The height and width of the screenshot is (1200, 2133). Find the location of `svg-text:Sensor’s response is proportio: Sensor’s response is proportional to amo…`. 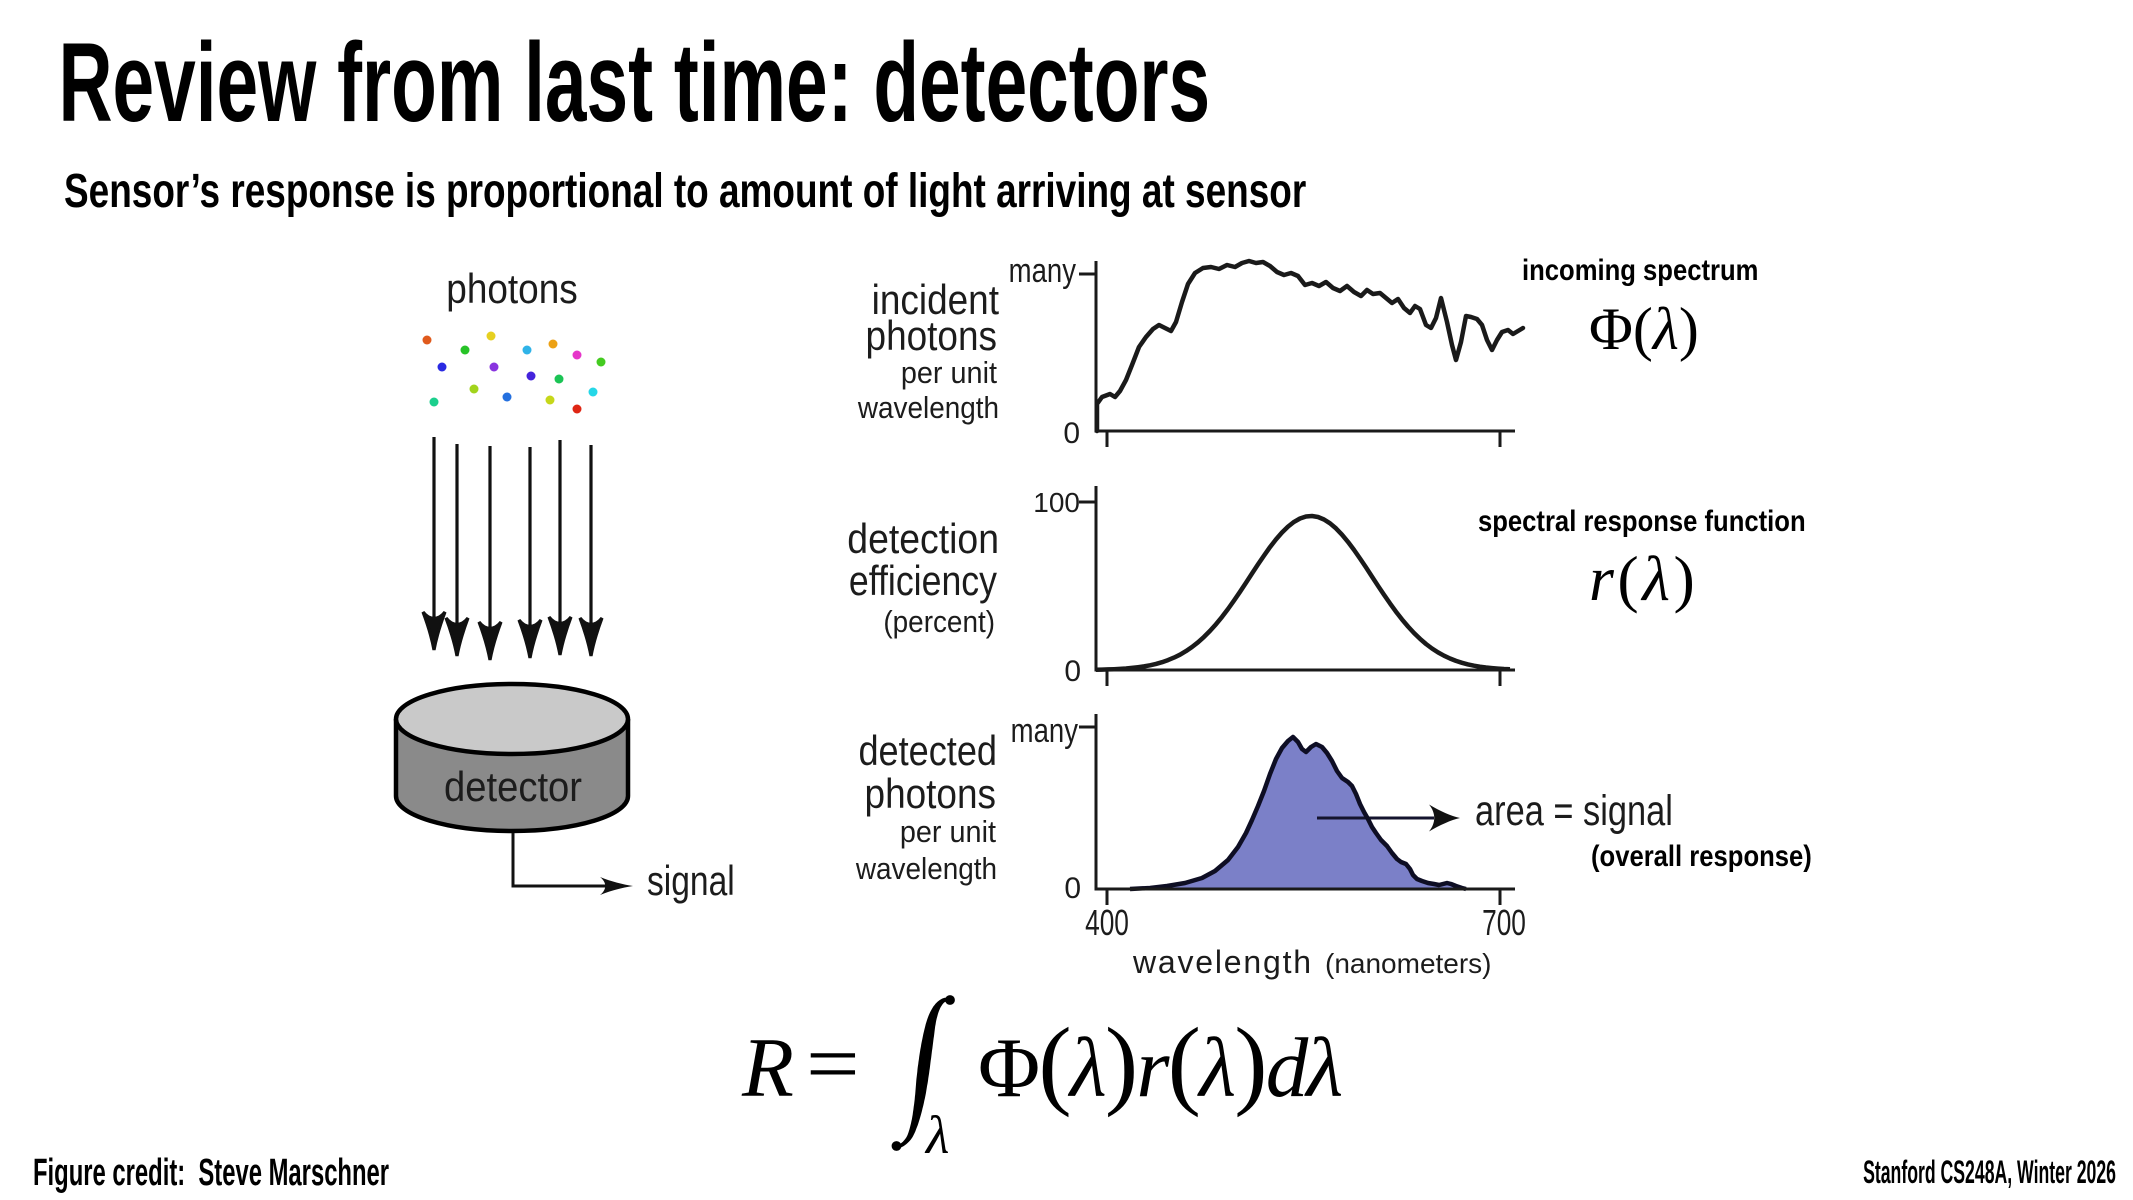

svg-text:Sensor’s response is proportio: Sensor’s response is proportional to amo… is located at coordinates (685, 191).